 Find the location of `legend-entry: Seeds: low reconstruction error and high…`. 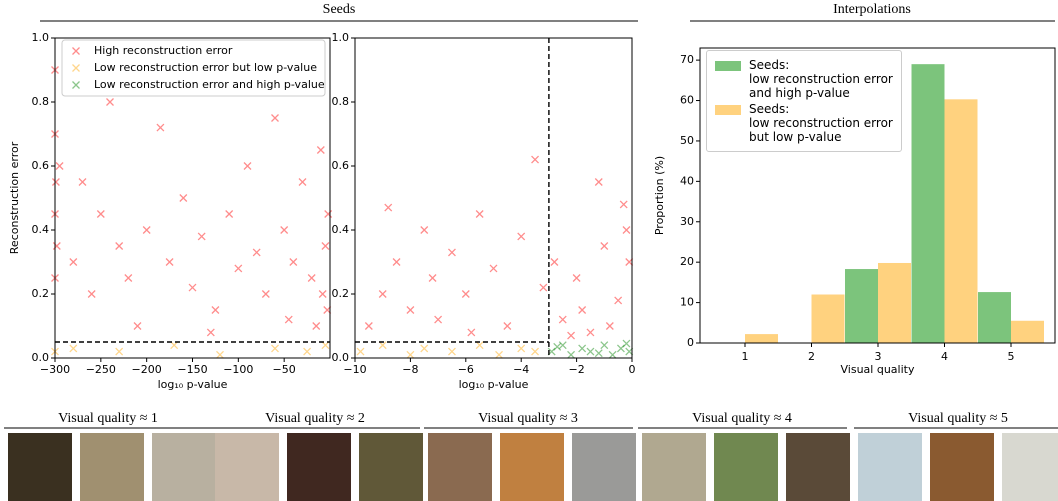

legend-entry: Seeds: low reconstruction error and high… is located at coordinates (804, 79).